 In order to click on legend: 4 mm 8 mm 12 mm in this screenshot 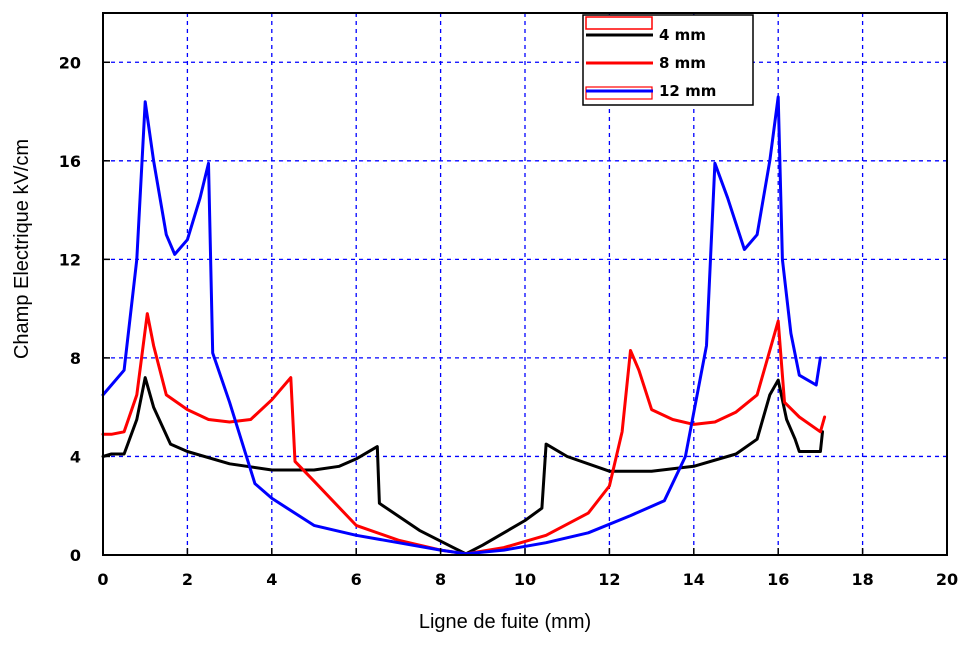, I will do `click(668, 60)`.